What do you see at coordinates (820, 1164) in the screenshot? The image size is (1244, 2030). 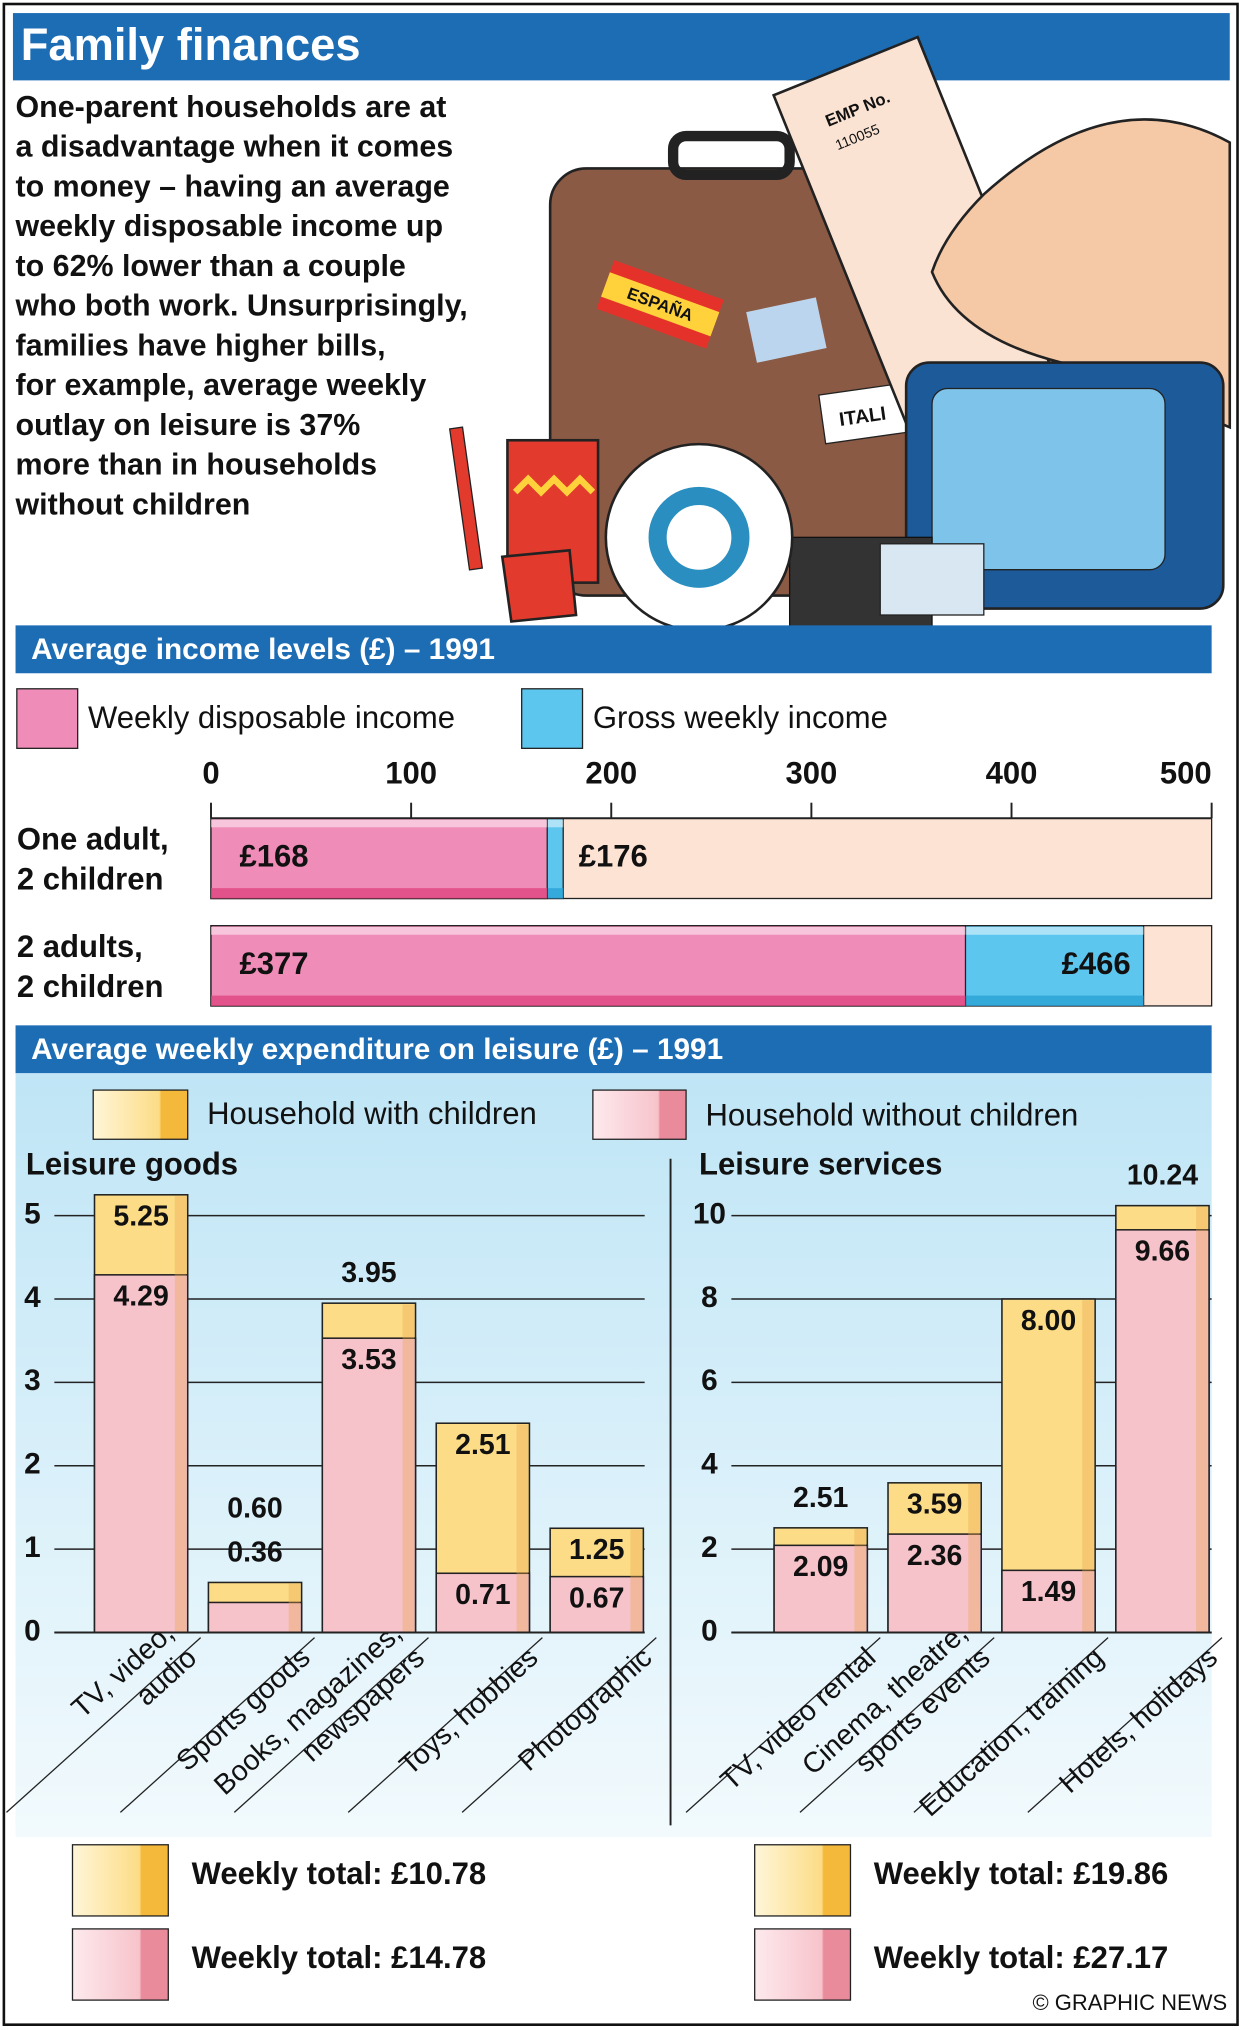 I see `chart-title: Leisure services` at bounding box center [820, 1164].